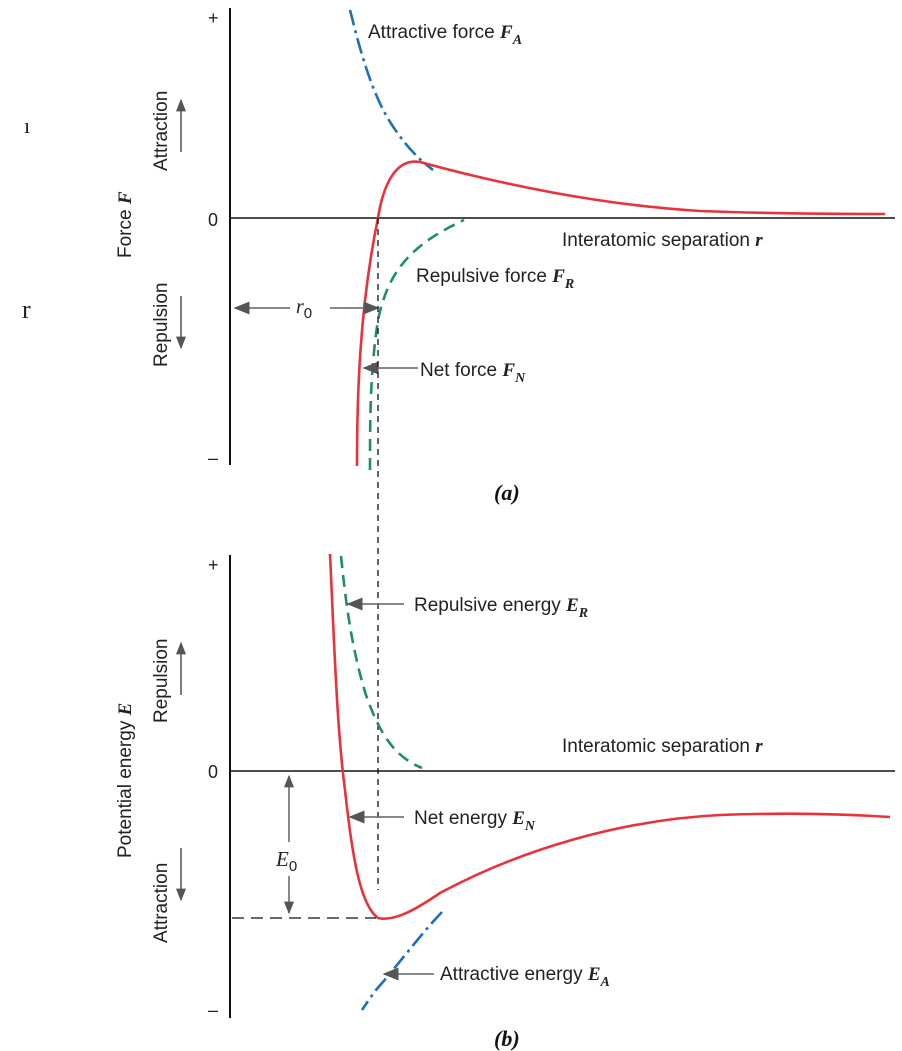 The image size is (902, 1051). Describe the element at coordinates (125, 233) in the screenshot. I see `panel-a-y-title-text: Force` at that location.